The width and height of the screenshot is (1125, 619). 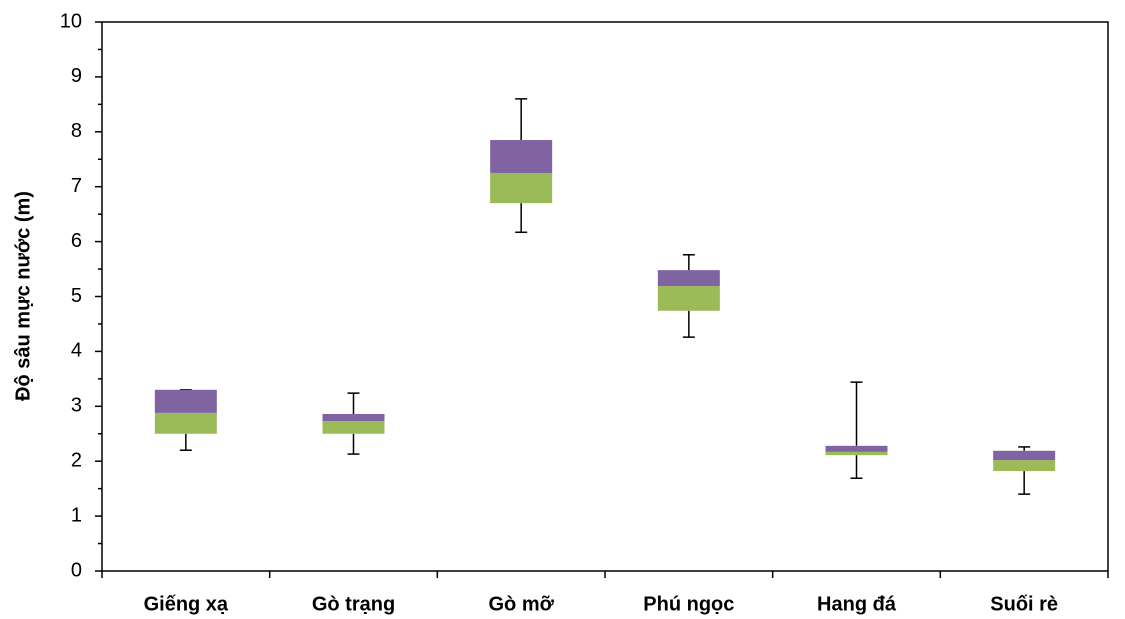 I want to click on y-tick-label: 7, so click(x=76, y=186).